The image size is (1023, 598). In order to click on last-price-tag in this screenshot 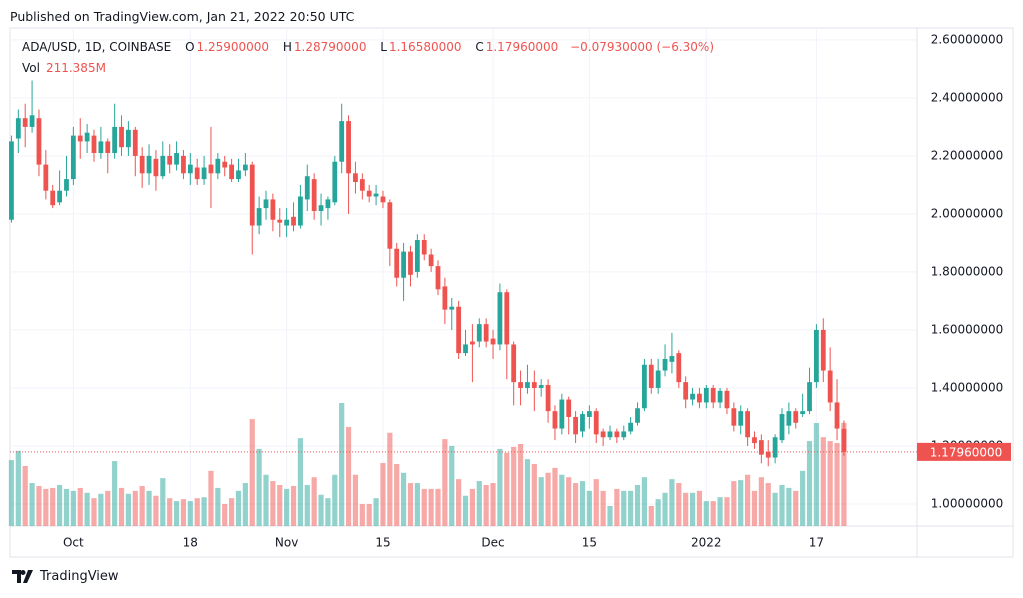, I will do `click(964, 451)`.